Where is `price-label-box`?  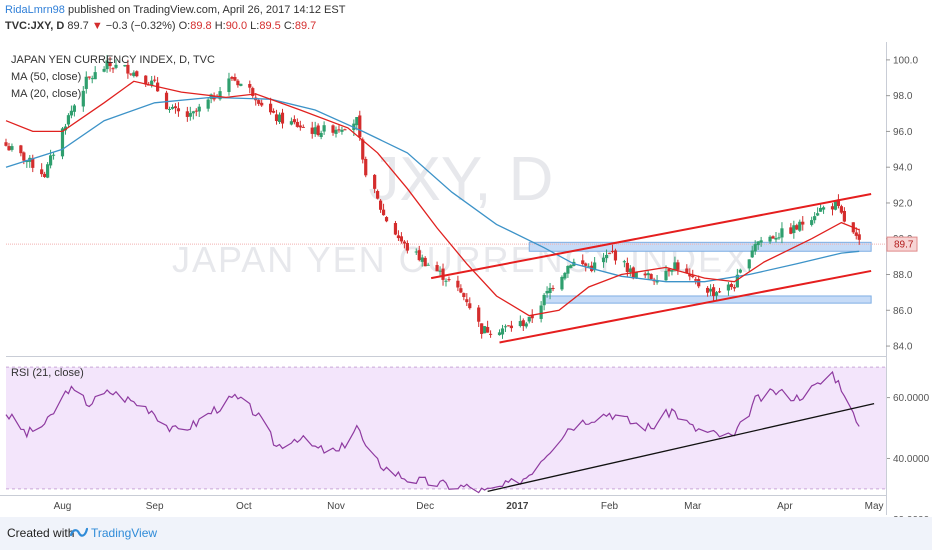
price-label-box is located at coordinates (902, 244).